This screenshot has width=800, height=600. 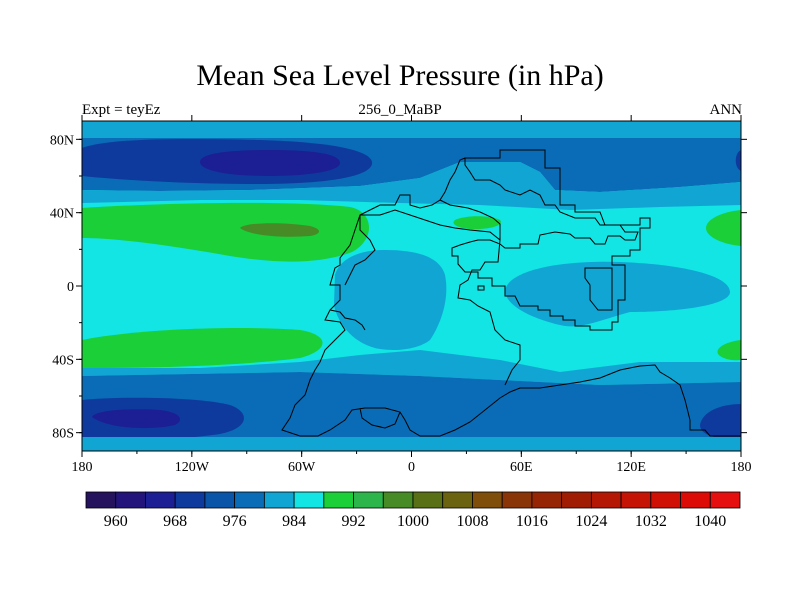 I want to click on south-east-low, so click(x=720, y=422).